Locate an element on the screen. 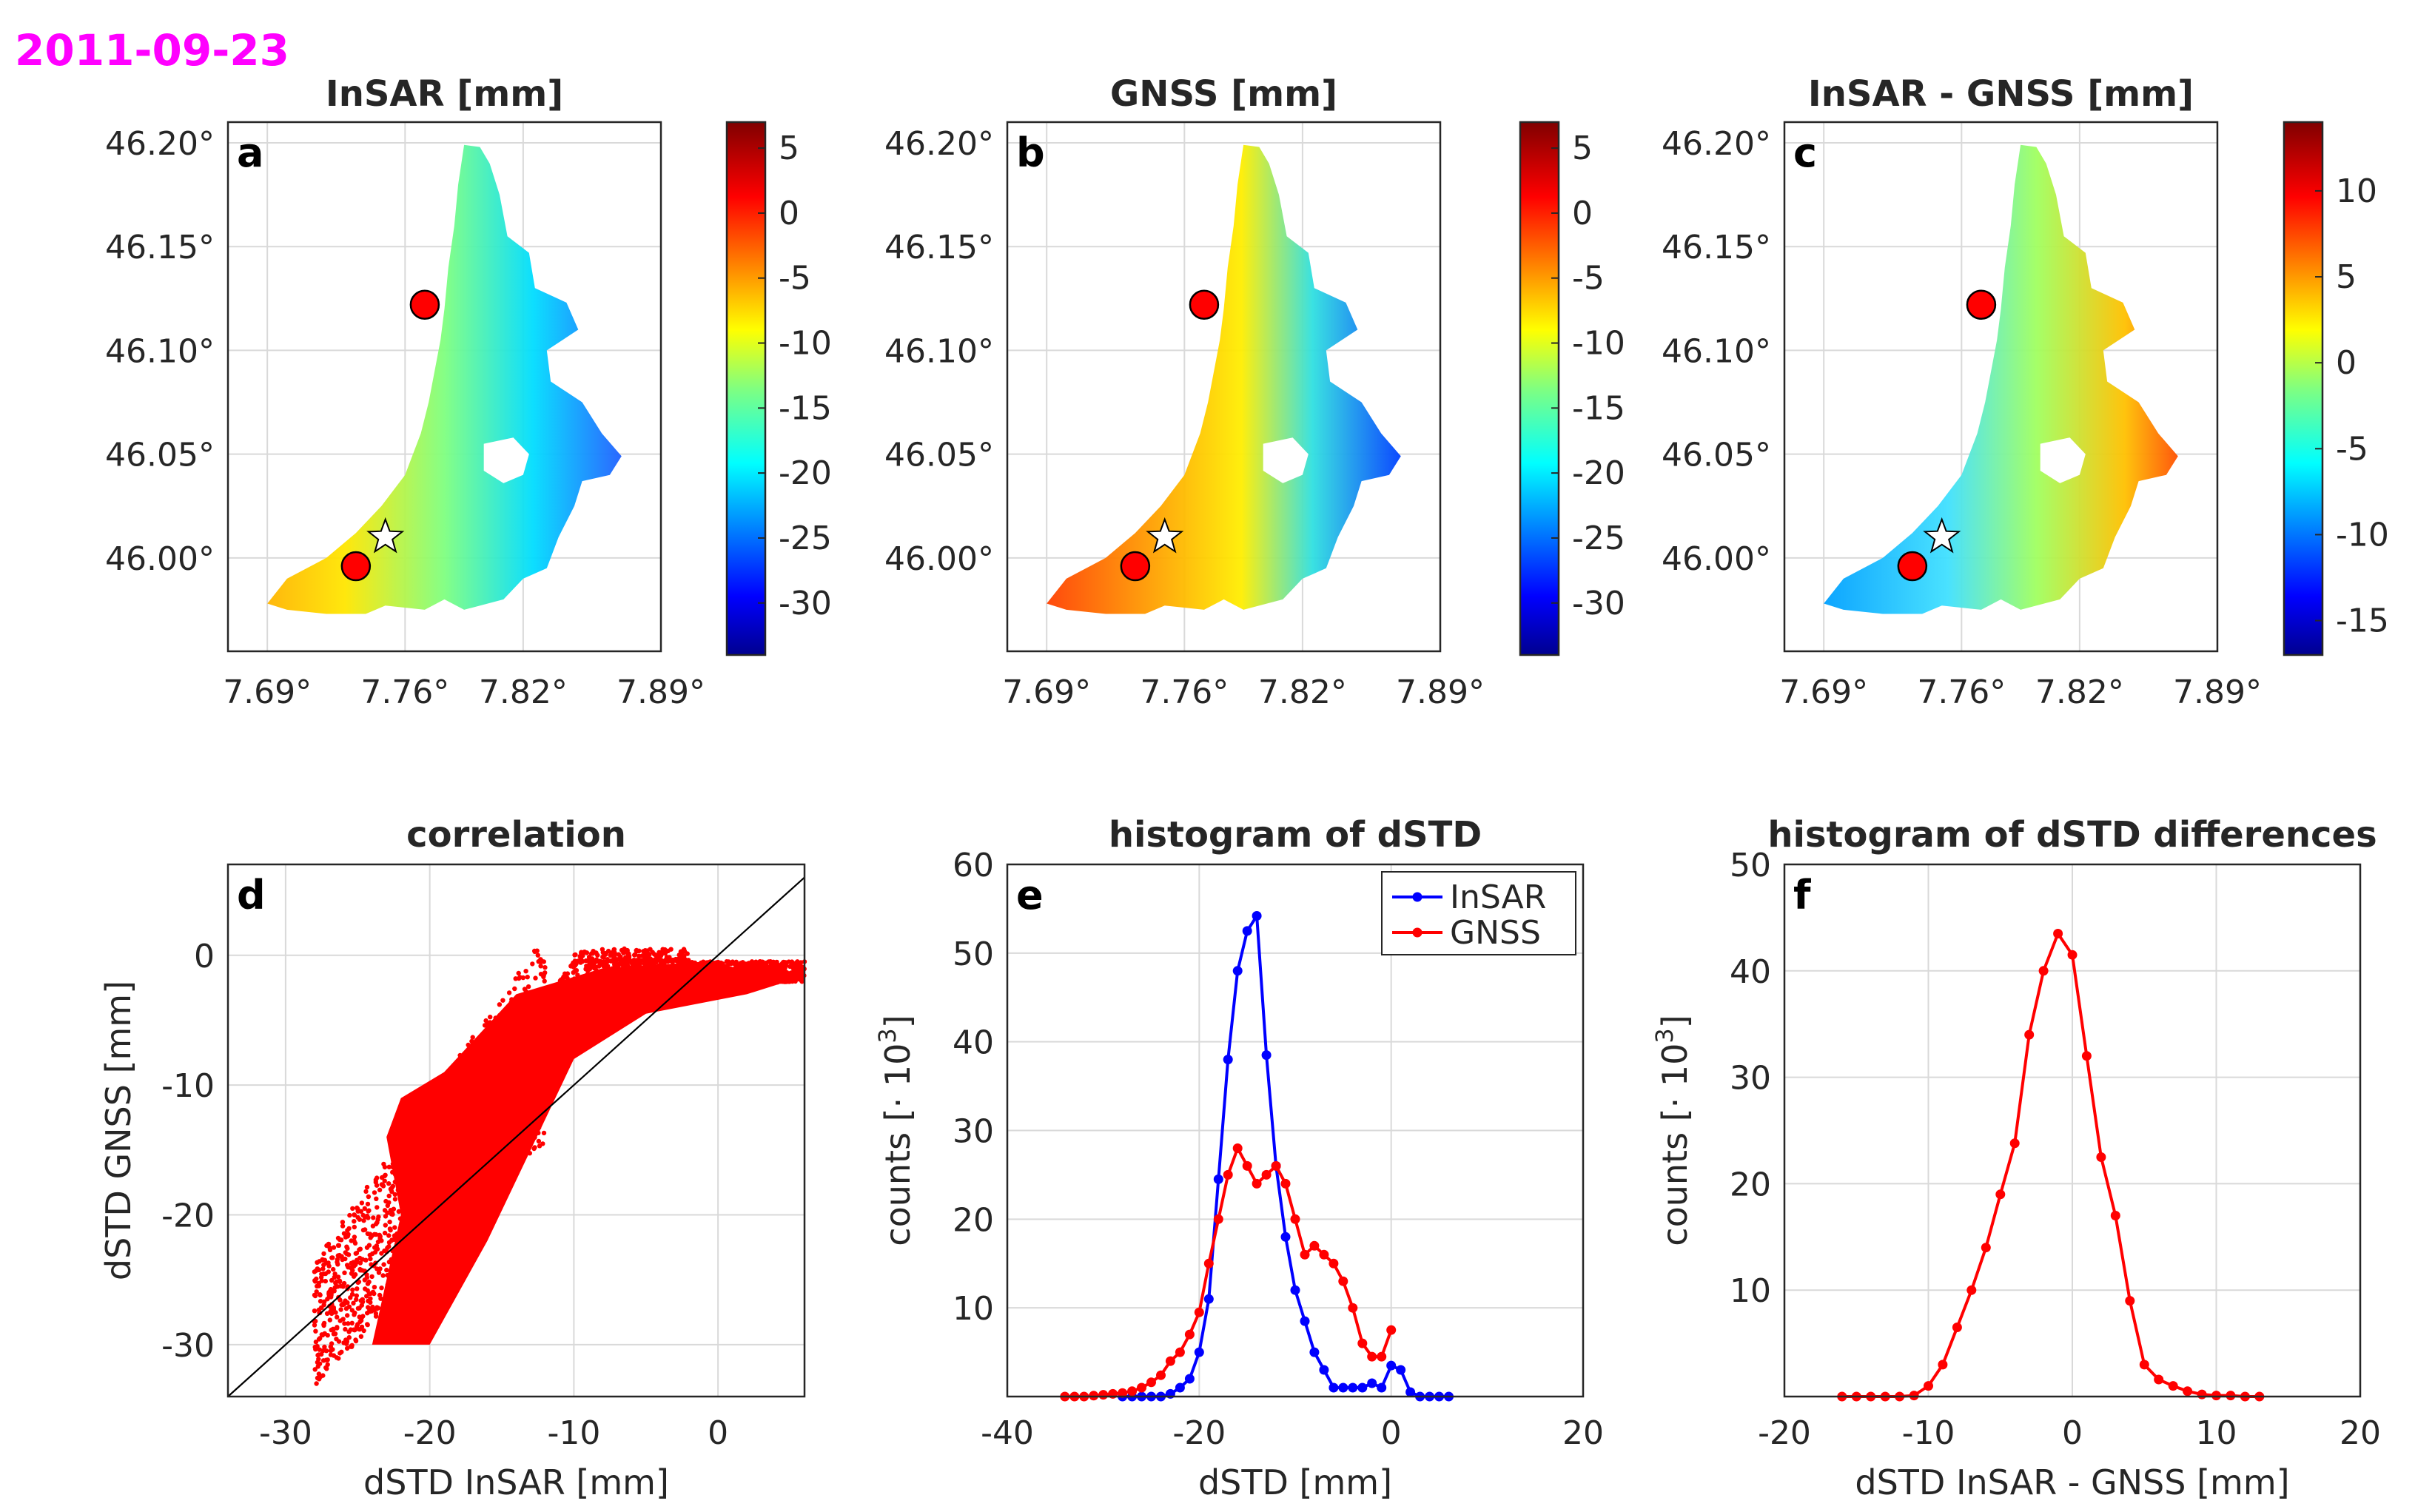 Image resolution: width=2415 pixels, height=1512 pixels. y-tick-label: 10 is located at coordinates (1751, 1291).